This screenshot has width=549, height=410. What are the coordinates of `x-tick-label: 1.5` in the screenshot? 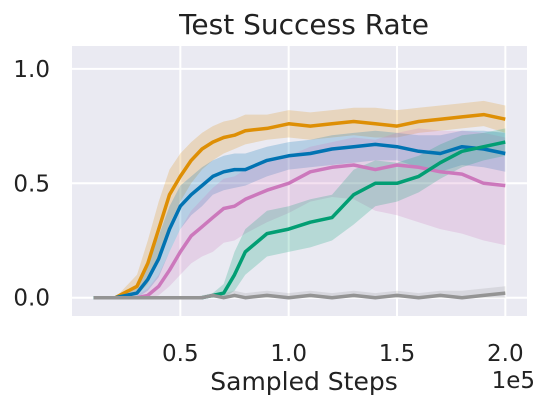 It's located at (397, 354).